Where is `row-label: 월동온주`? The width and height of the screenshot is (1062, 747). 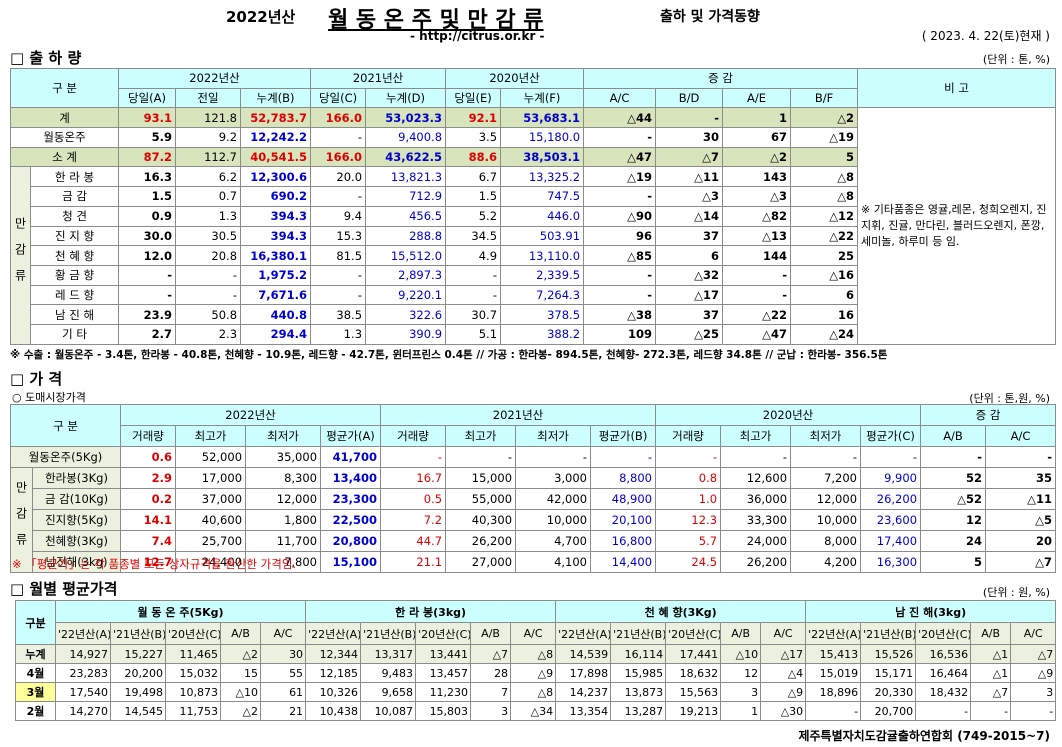 row-label: 월동온주 is located at coordinates (64, 137).